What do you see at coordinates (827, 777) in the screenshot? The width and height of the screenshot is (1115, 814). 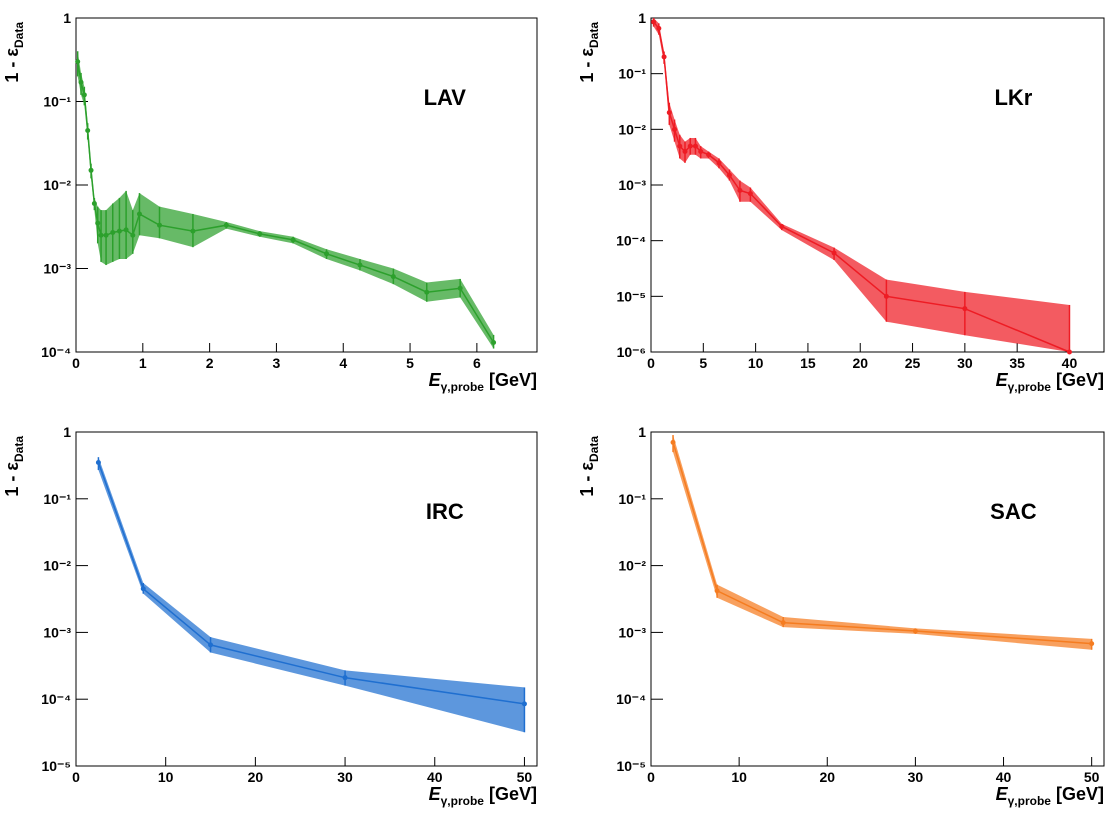 I see `x-tick-label: 20` at bounding box center [827, 777].